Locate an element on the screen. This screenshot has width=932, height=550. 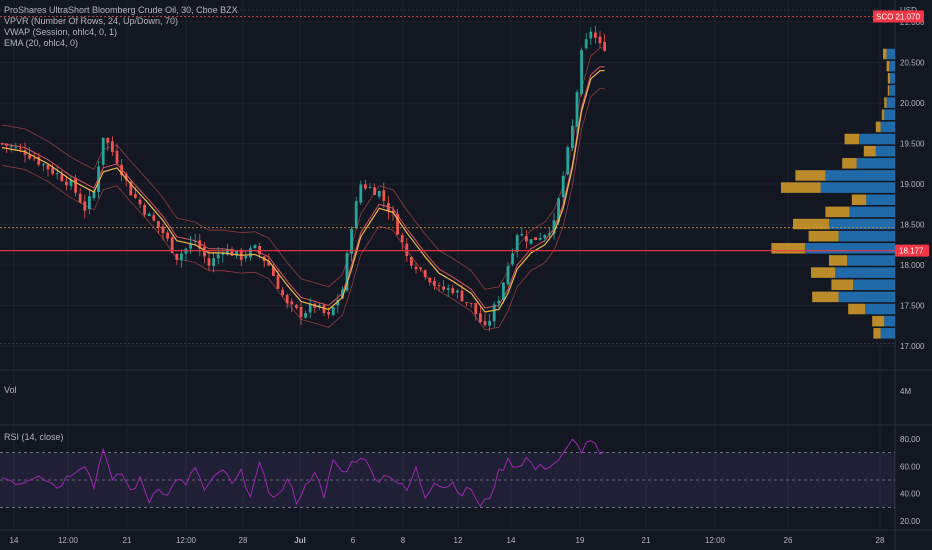
time-tick-label: 28 is located at coordinates (243, 540).